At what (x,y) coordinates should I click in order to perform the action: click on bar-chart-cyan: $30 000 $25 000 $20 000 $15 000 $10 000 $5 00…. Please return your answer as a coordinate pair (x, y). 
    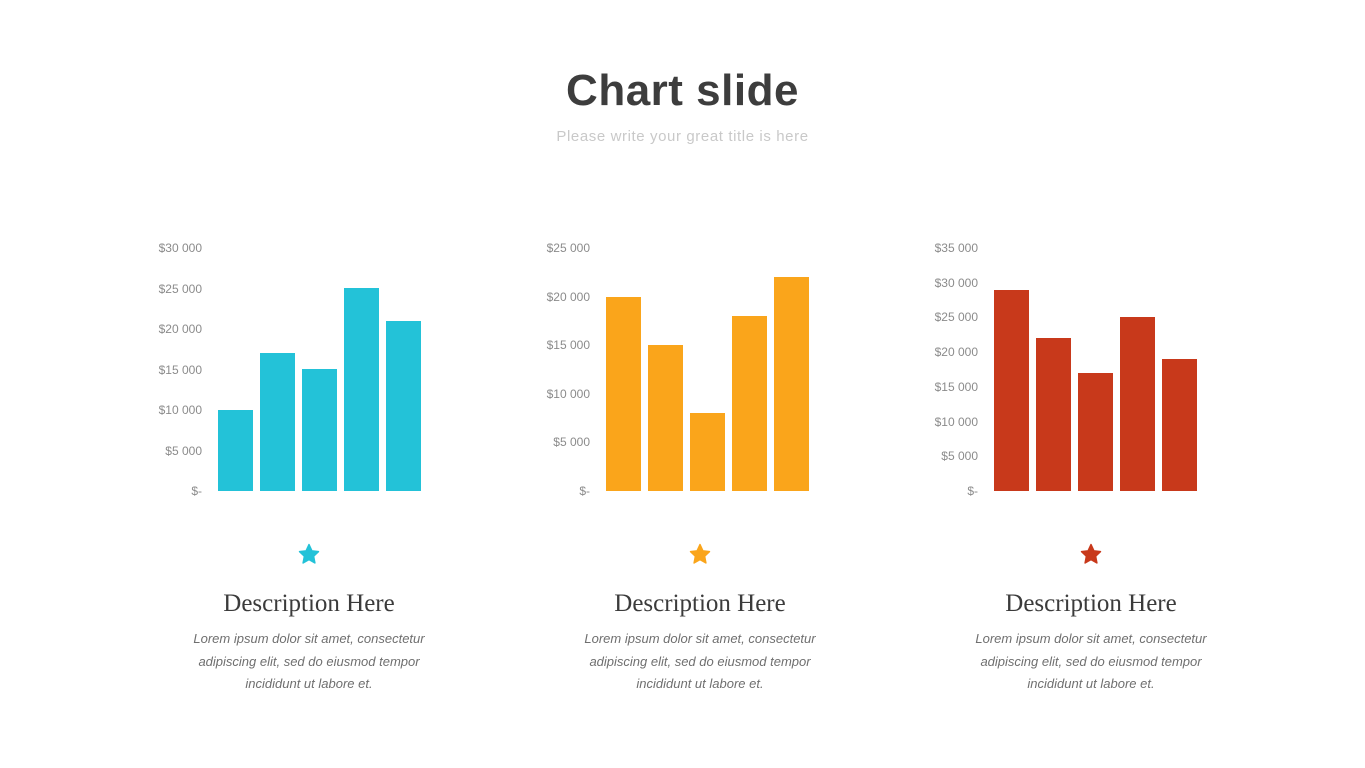
    Looking at the image, I should click on (286, 369).